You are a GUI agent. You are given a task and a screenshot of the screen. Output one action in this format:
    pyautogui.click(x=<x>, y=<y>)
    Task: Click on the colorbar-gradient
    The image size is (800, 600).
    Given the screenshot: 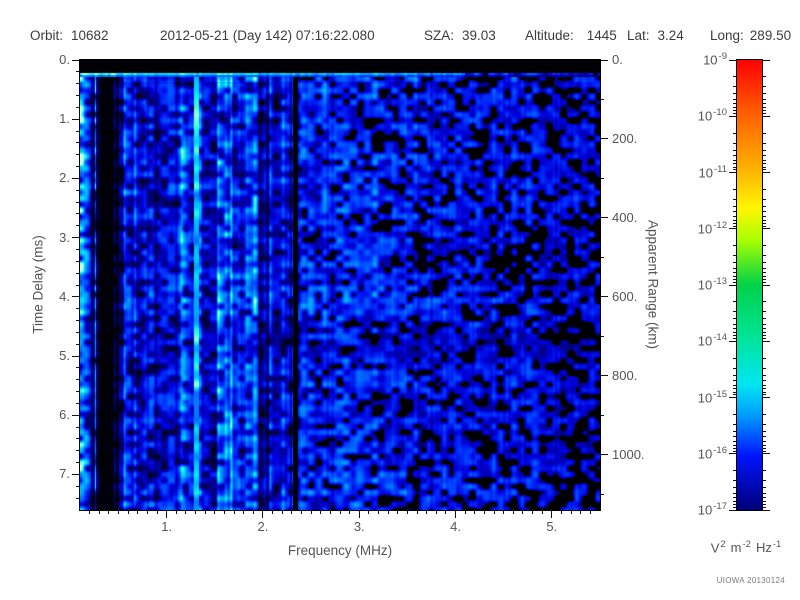 What is the action you would take?
    pyautogui.click(x=749, y=285)
    